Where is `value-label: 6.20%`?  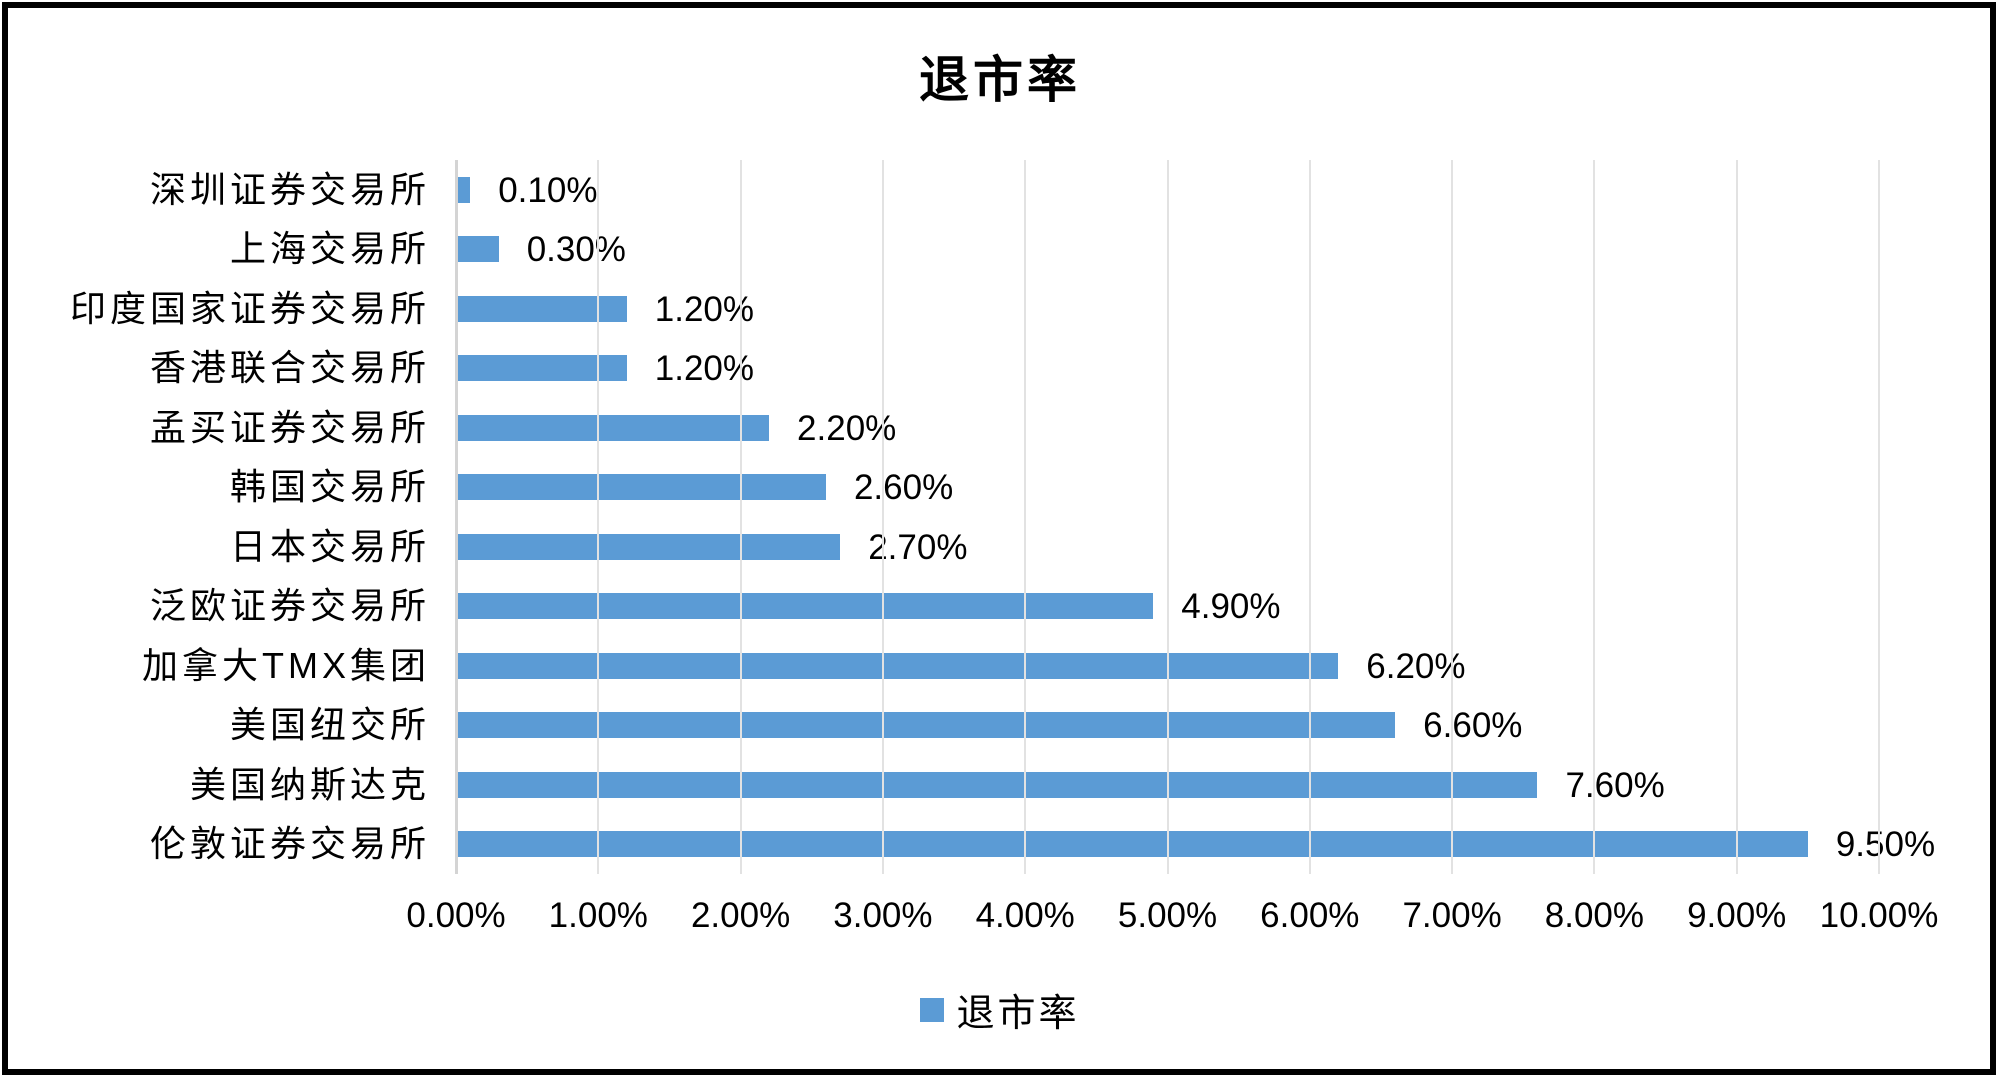
value-label: 6.20% is located at coordinates (1416, 666).